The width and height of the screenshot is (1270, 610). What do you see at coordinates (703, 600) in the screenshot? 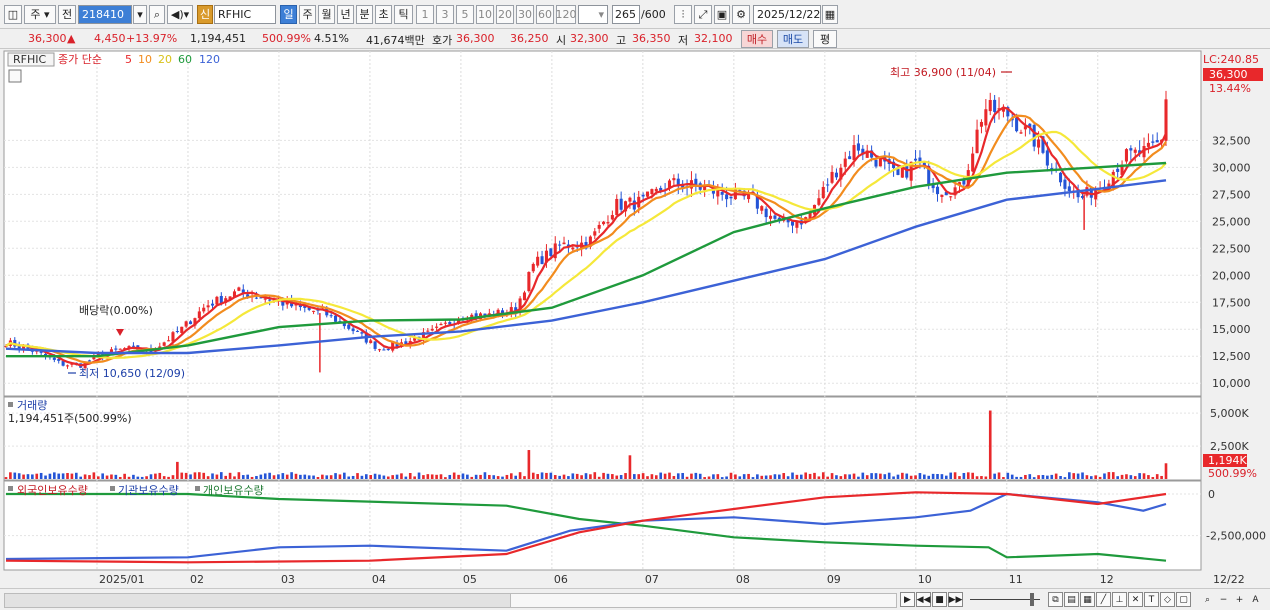
I see `scroll-thumb` at bounding box center [703, 600].